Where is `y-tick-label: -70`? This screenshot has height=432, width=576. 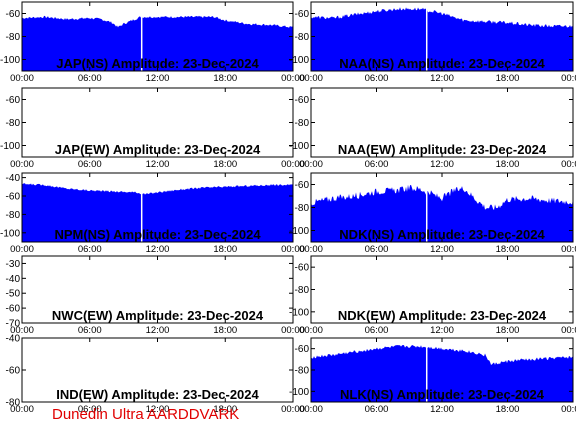 y-tick-label: -70 is located at coordinates (13, 324).